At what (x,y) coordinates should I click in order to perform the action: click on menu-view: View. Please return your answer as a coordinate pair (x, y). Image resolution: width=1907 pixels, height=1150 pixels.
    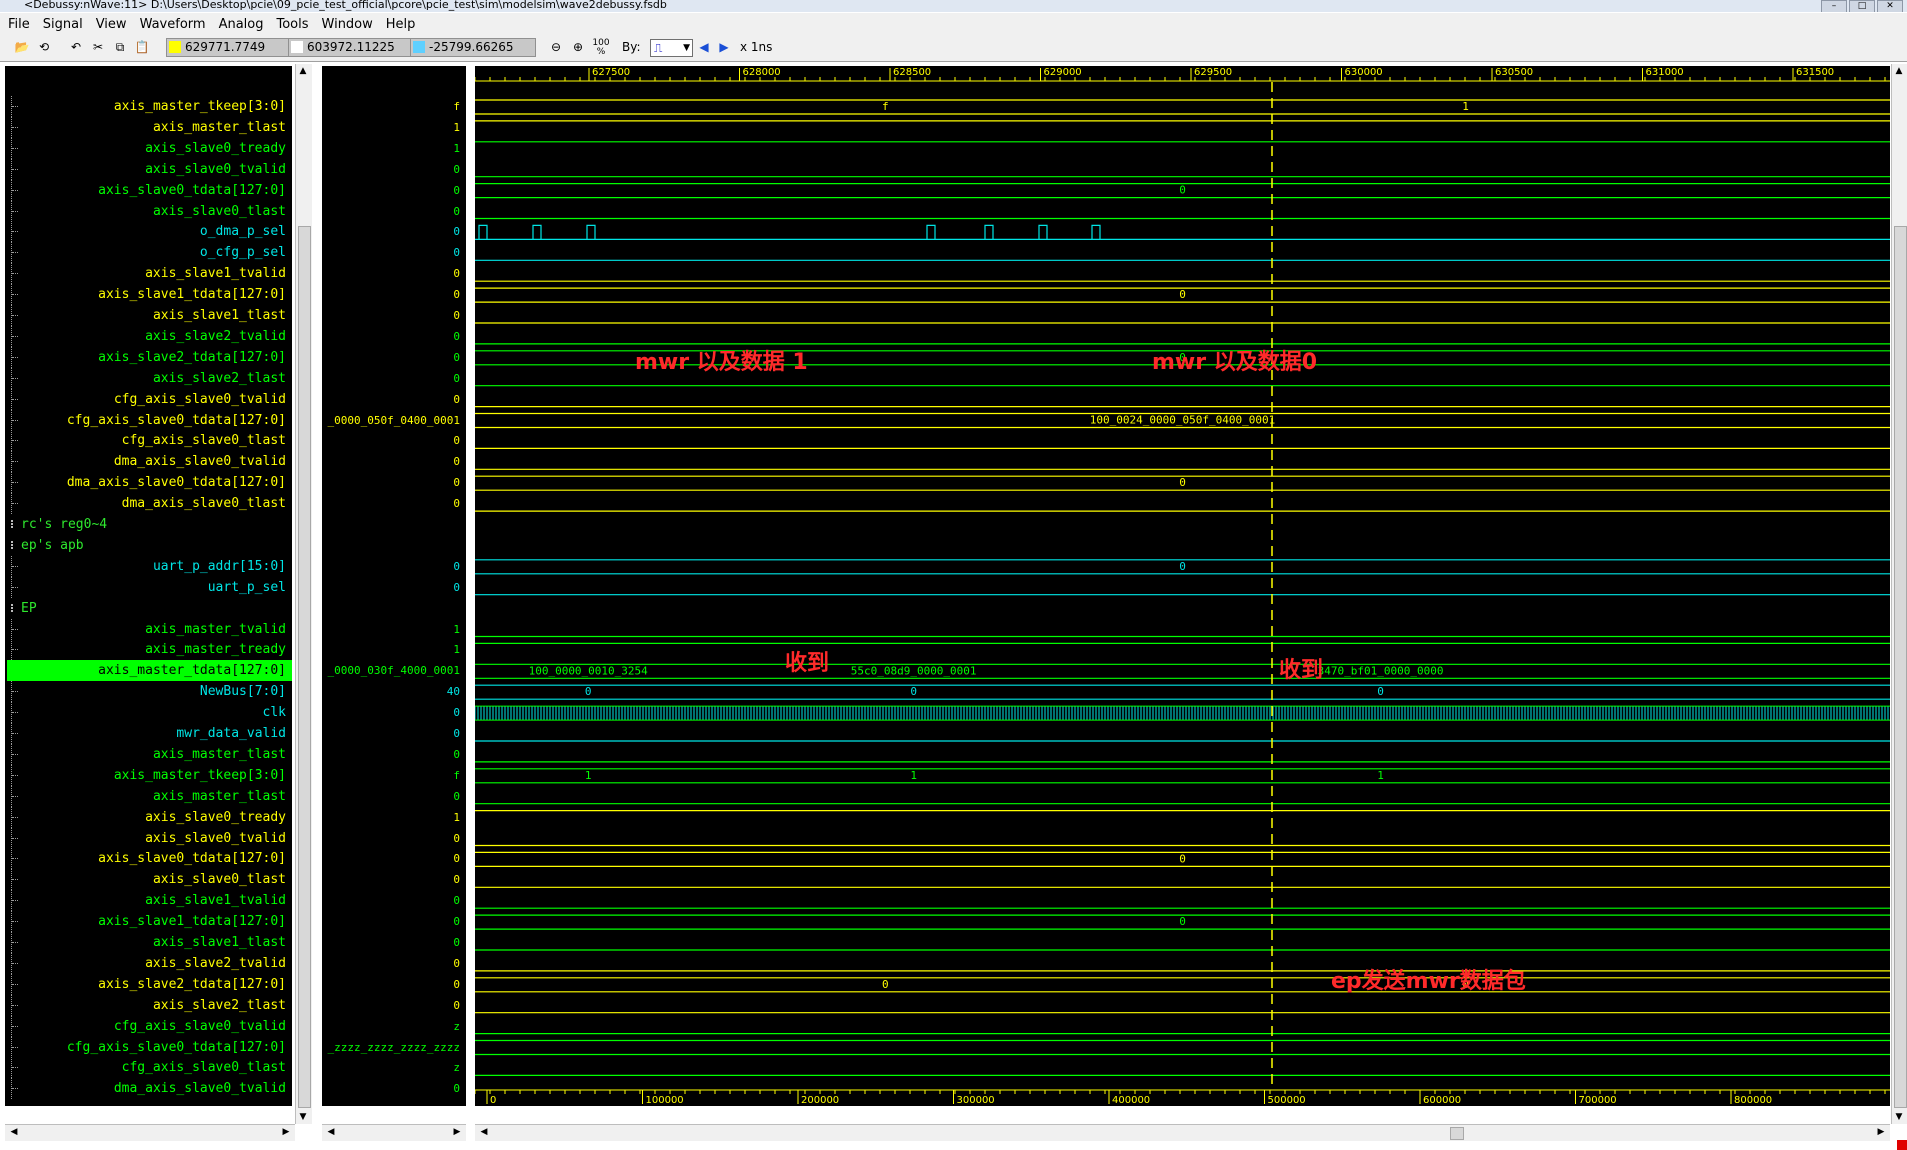
    Looking at the image, I should click on (111, 24).